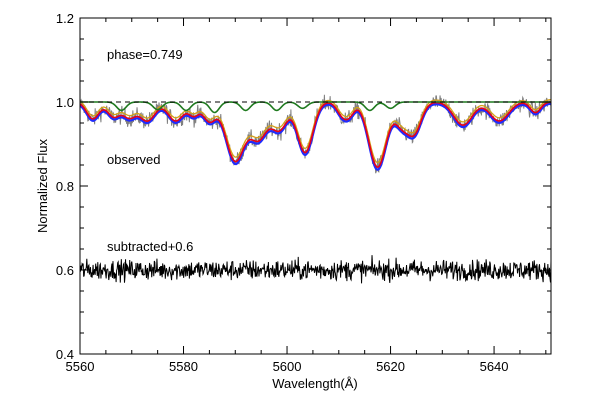 This screenshot has height=405, width=598. What do you see at coordinates (65, 270) in the screenshot?
I see `y-tick-label: 0.6` at bounding box center [65, 270].